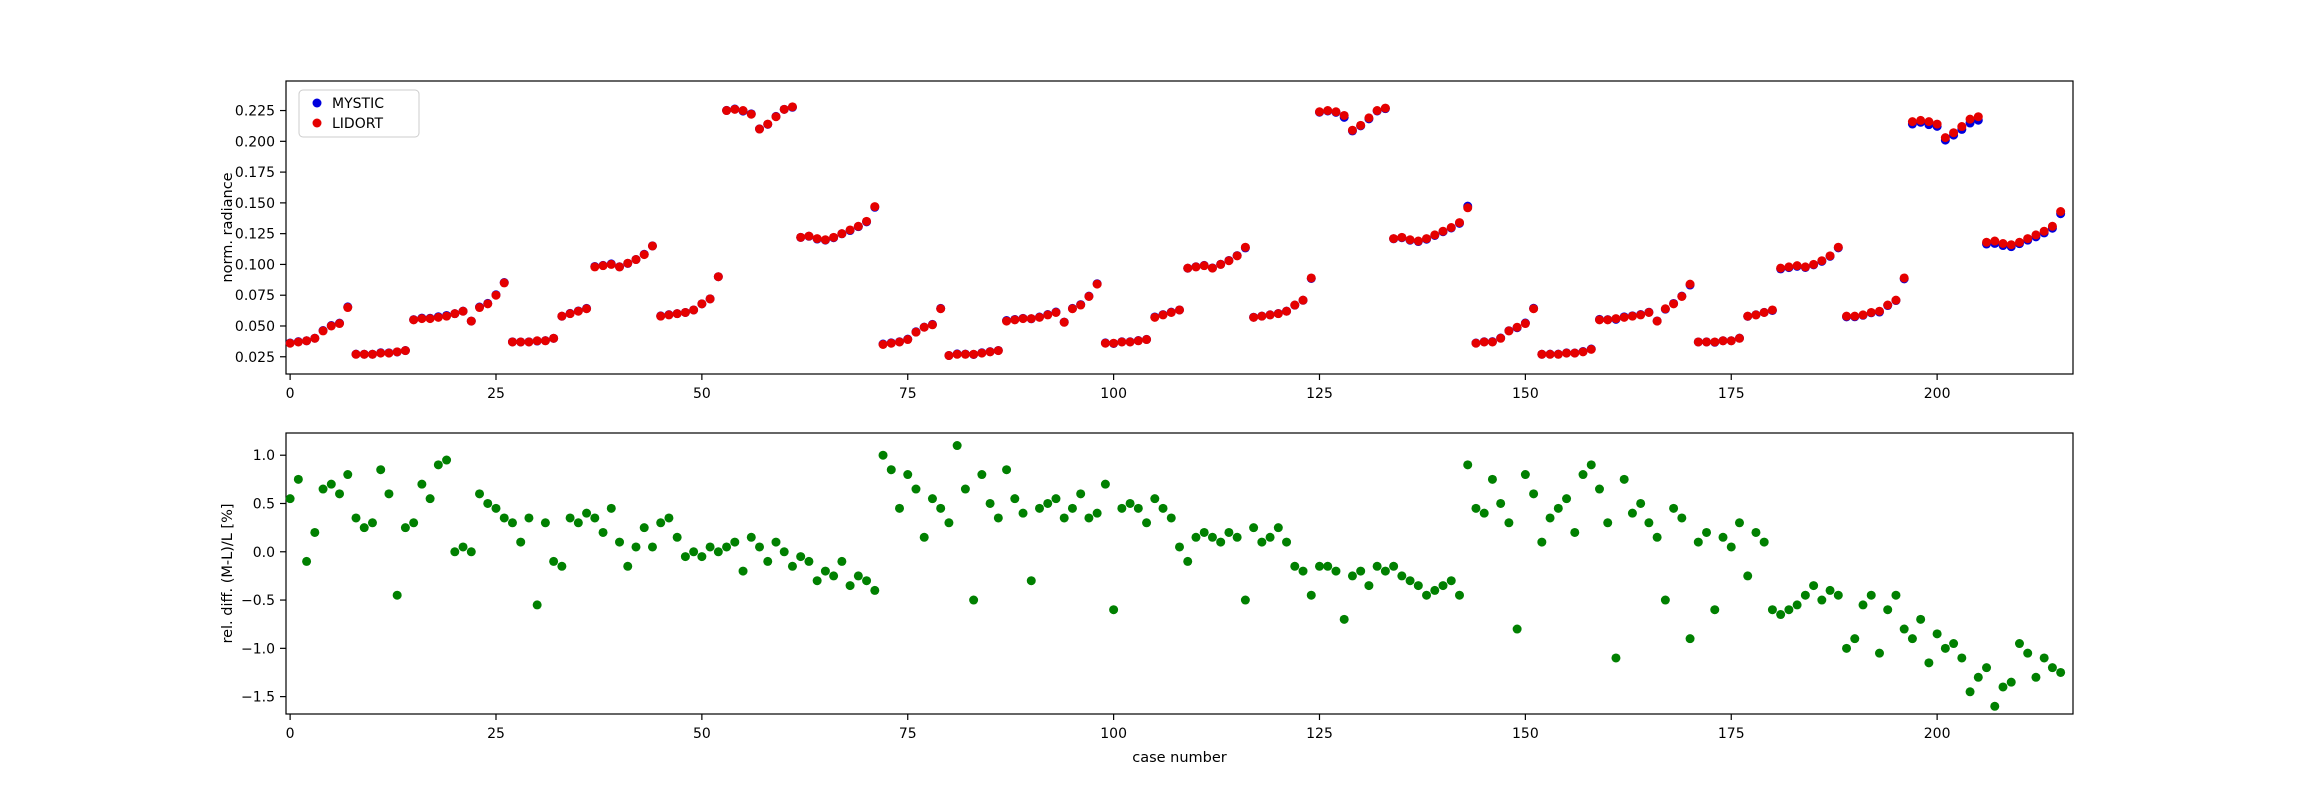 This screenshot has width=2300, height=800. What do you see at coordinates (702, 734) in the screenshot?
I see `x-tick-label: 50` at bounding box center [702, 734].